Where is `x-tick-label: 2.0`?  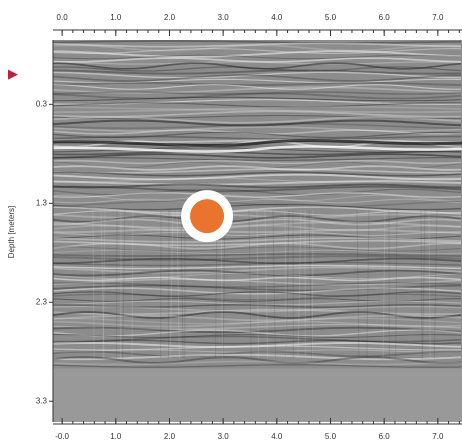 x-tick-label: 2.0 is located at coordinates (170, 436).